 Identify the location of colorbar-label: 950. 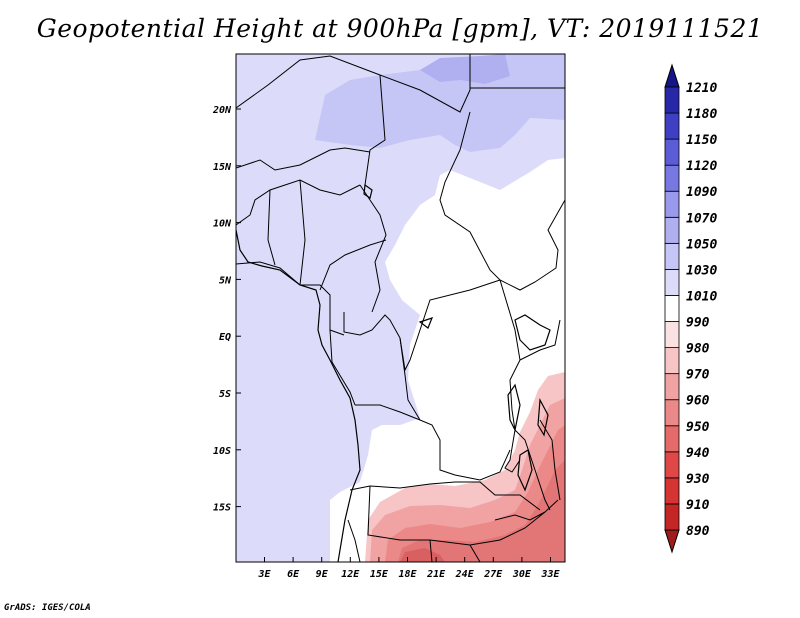
(698, 427).